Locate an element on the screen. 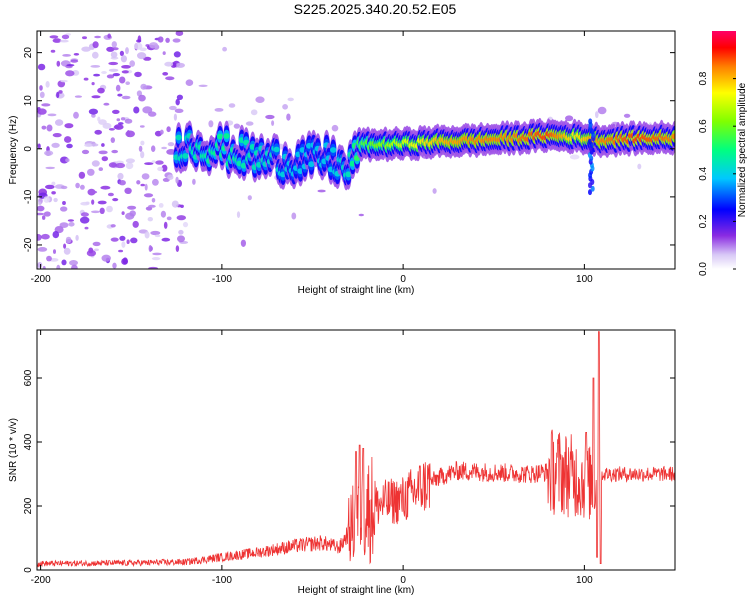  colorbar-tick-label: 0.6 is located at coordinates (703, 126).